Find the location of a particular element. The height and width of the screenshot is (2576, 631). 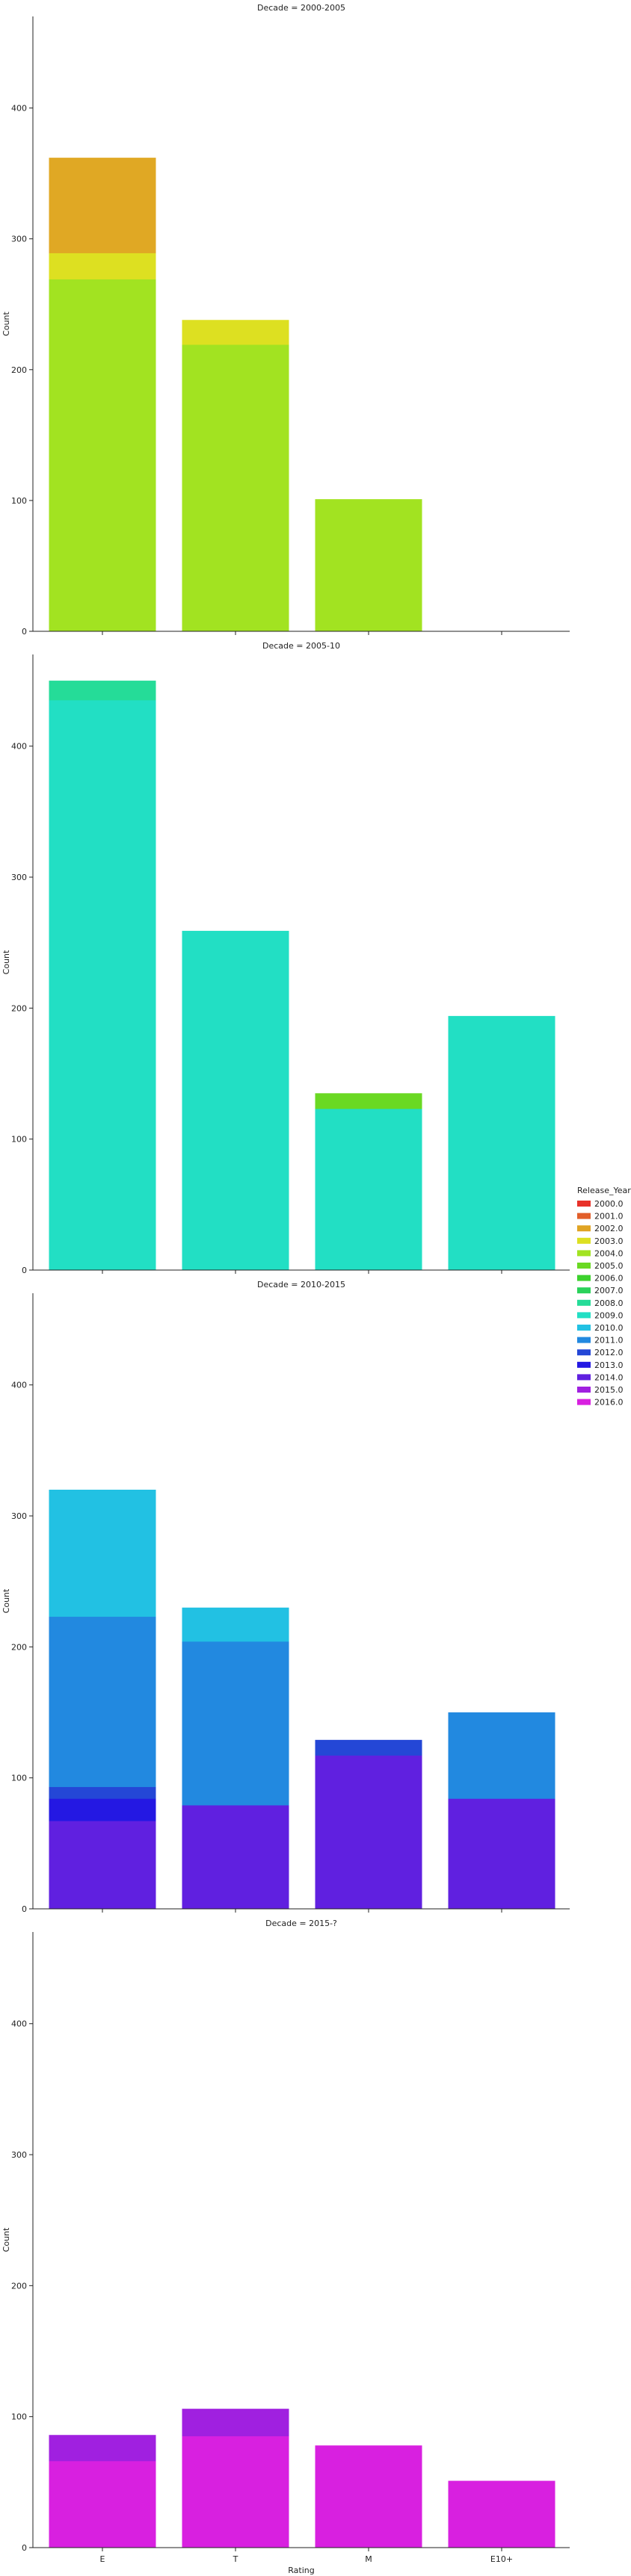

bar-0-E-2004.0 is located at coordinates (102, 455).